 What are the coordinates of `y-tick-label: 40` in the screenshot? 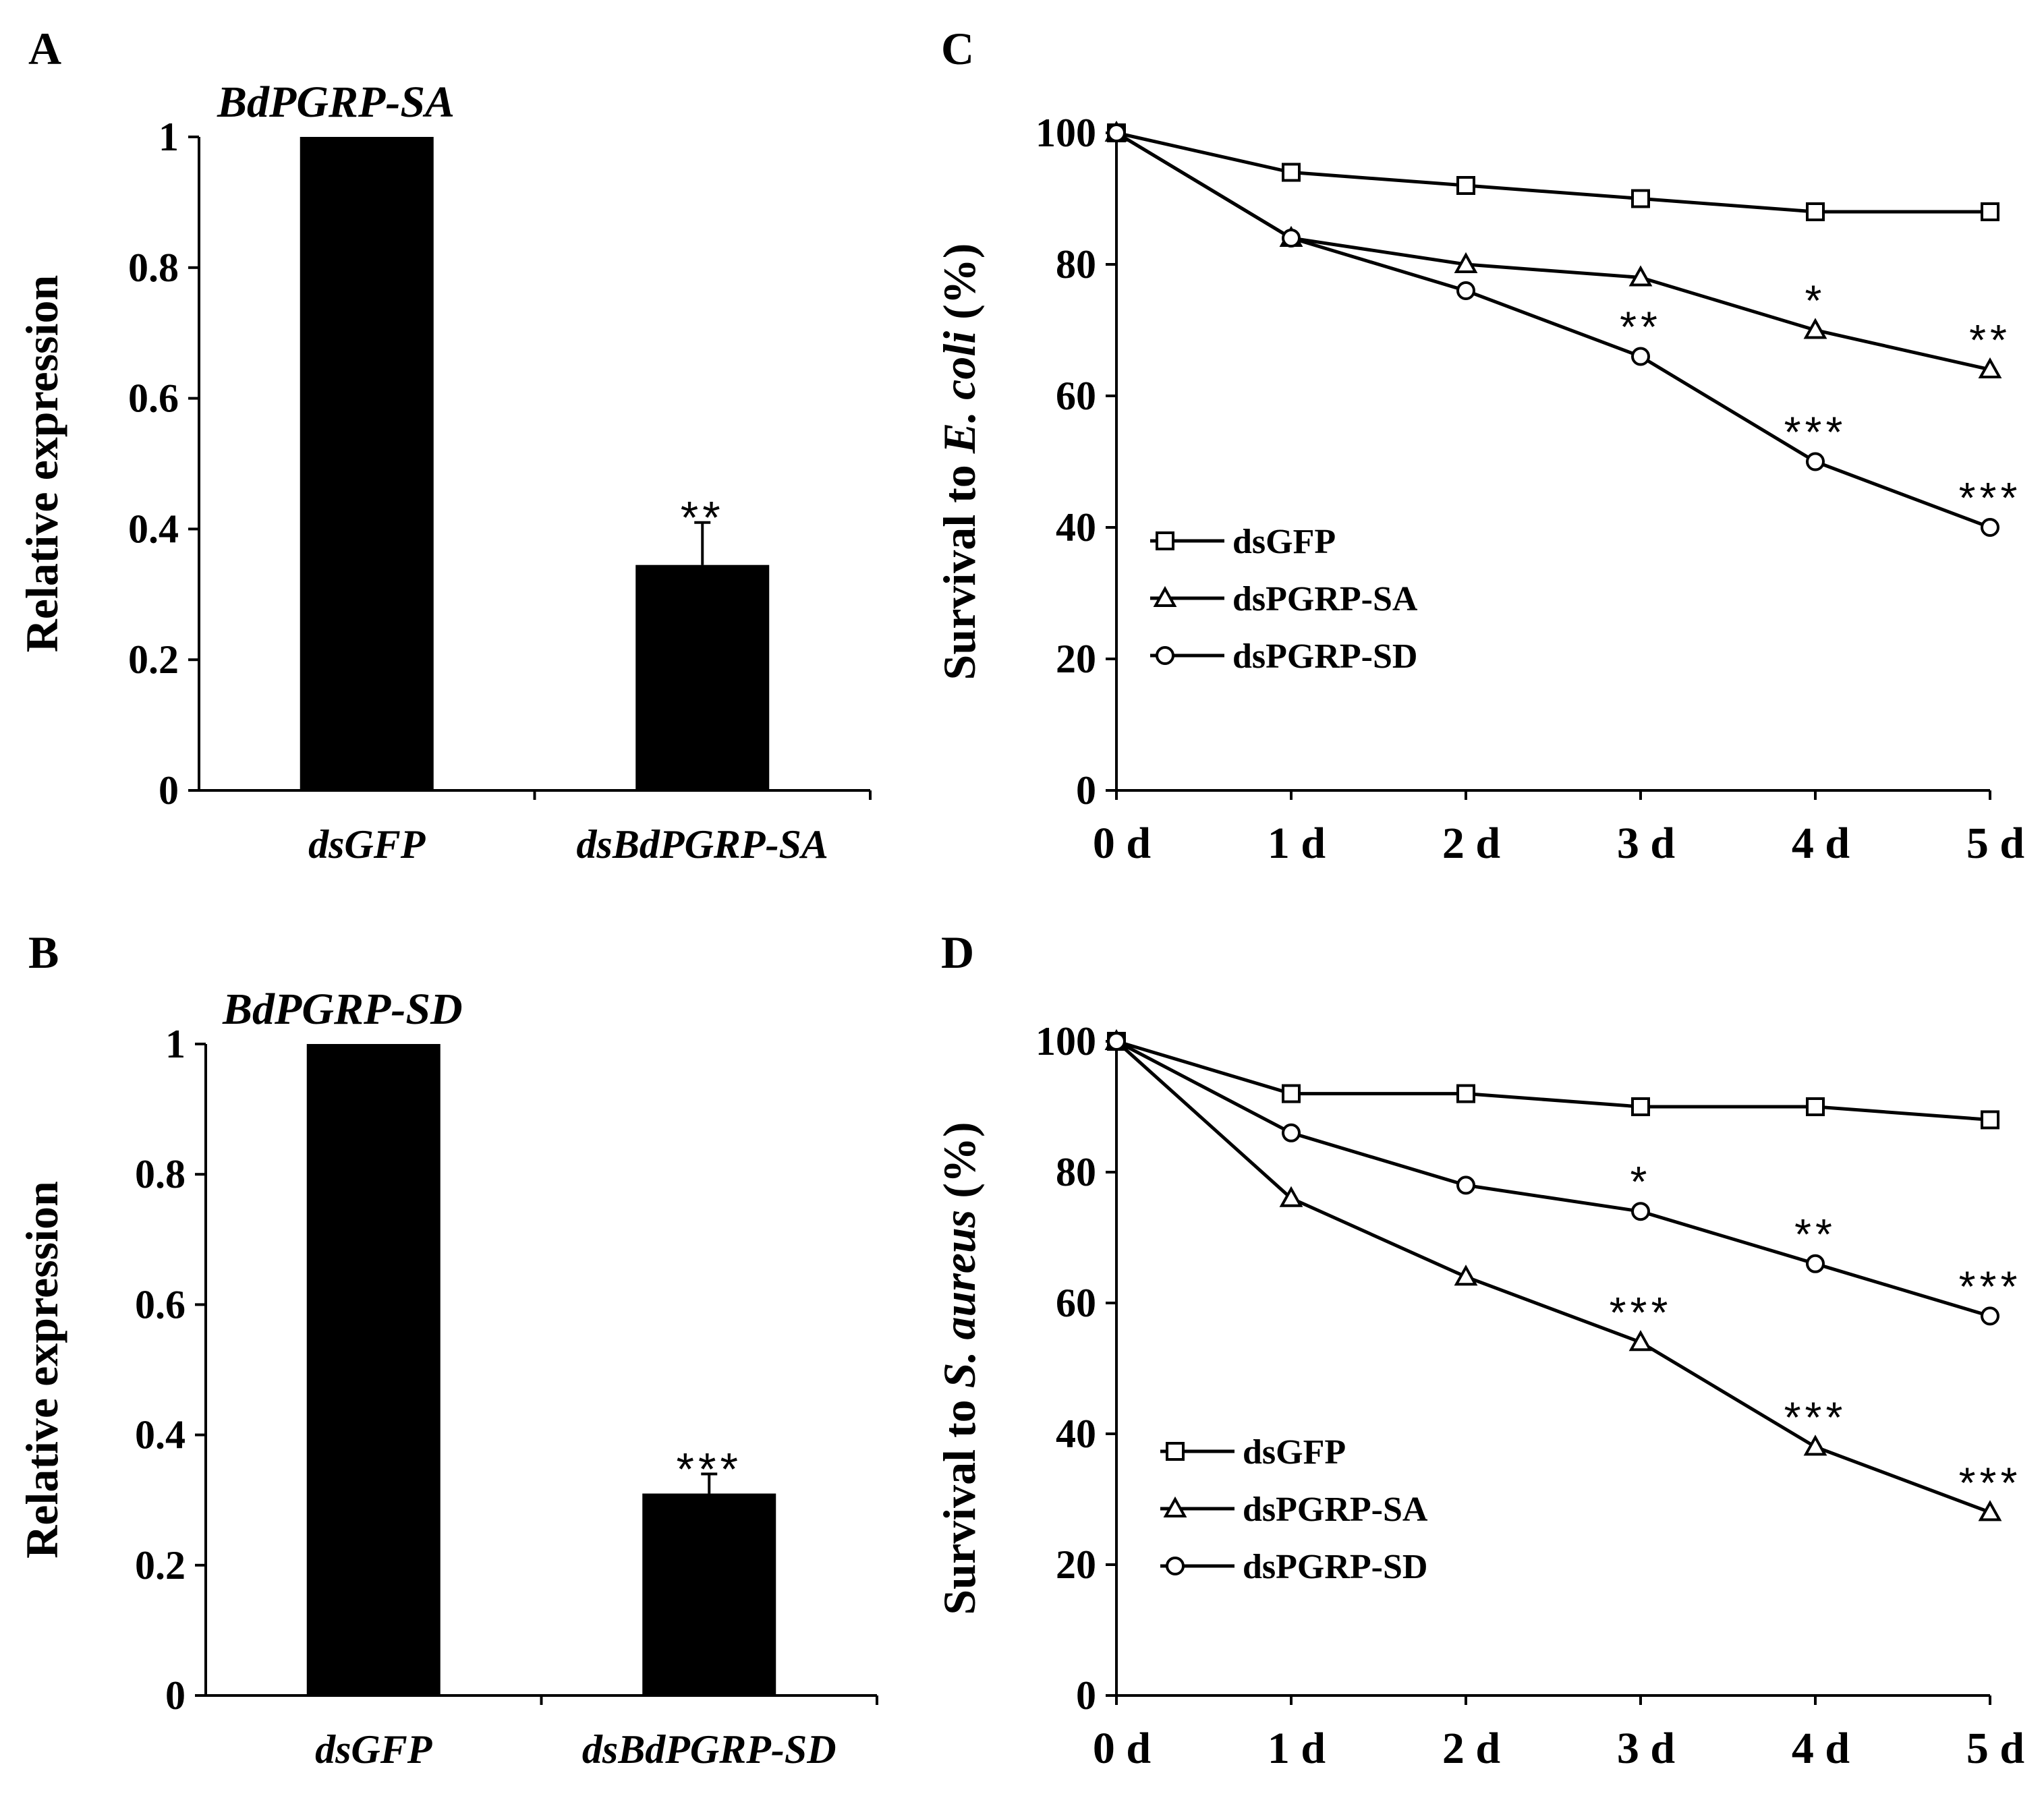 It's located at (1076, 527).